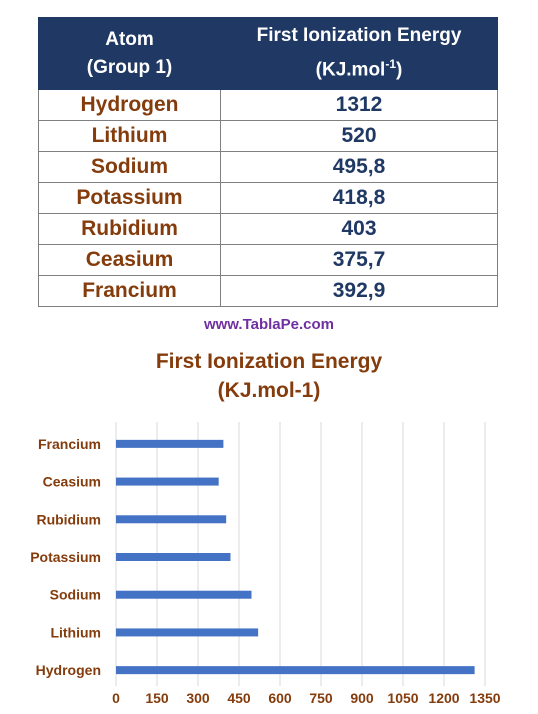 Image resolution: width=538 pixels, height=714 pixels. What do you see at coordinates (359, 229) in the screenshot?
I see `energy-value-cell: 403` at bounding box center [359, 229].